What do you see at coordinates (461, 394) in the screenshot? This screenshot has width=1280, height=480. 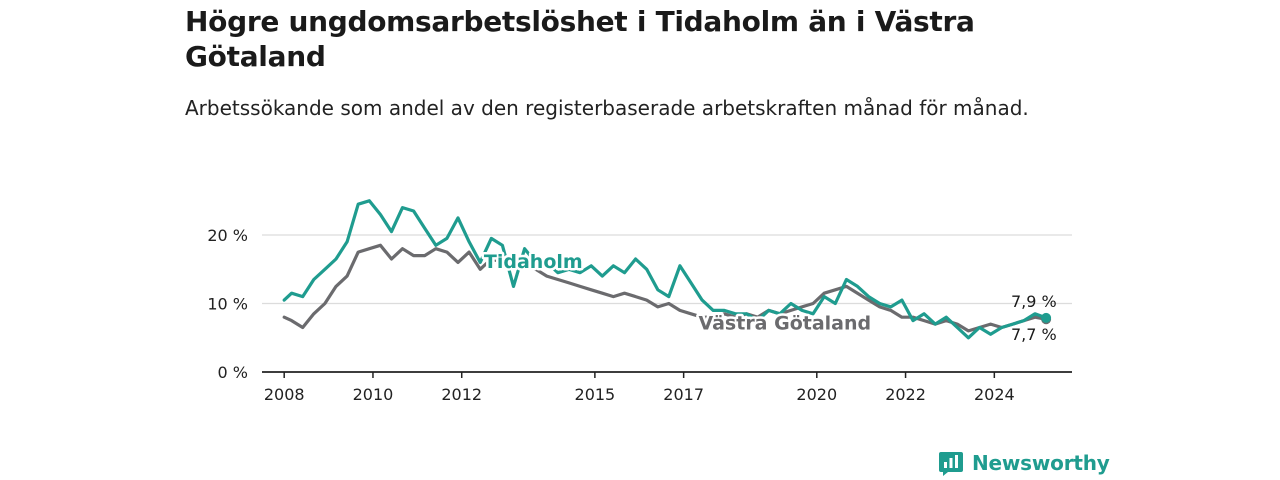 I see `x-tick-label: 2012` at bounding box center [461, 394].